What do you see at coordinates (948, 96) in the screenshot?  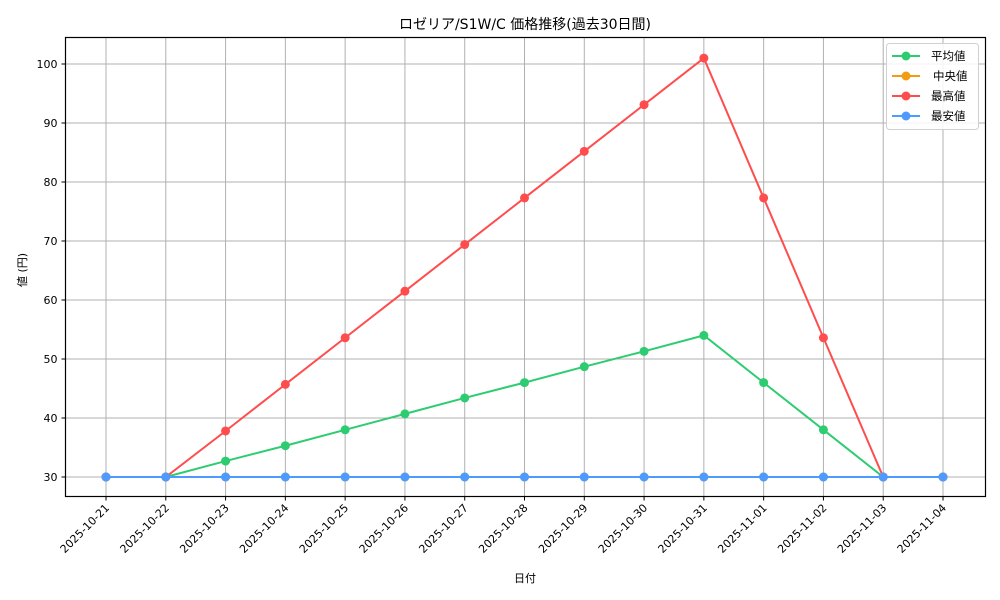 I see `legend-label: 最高値` at bounding box center [948, 96].